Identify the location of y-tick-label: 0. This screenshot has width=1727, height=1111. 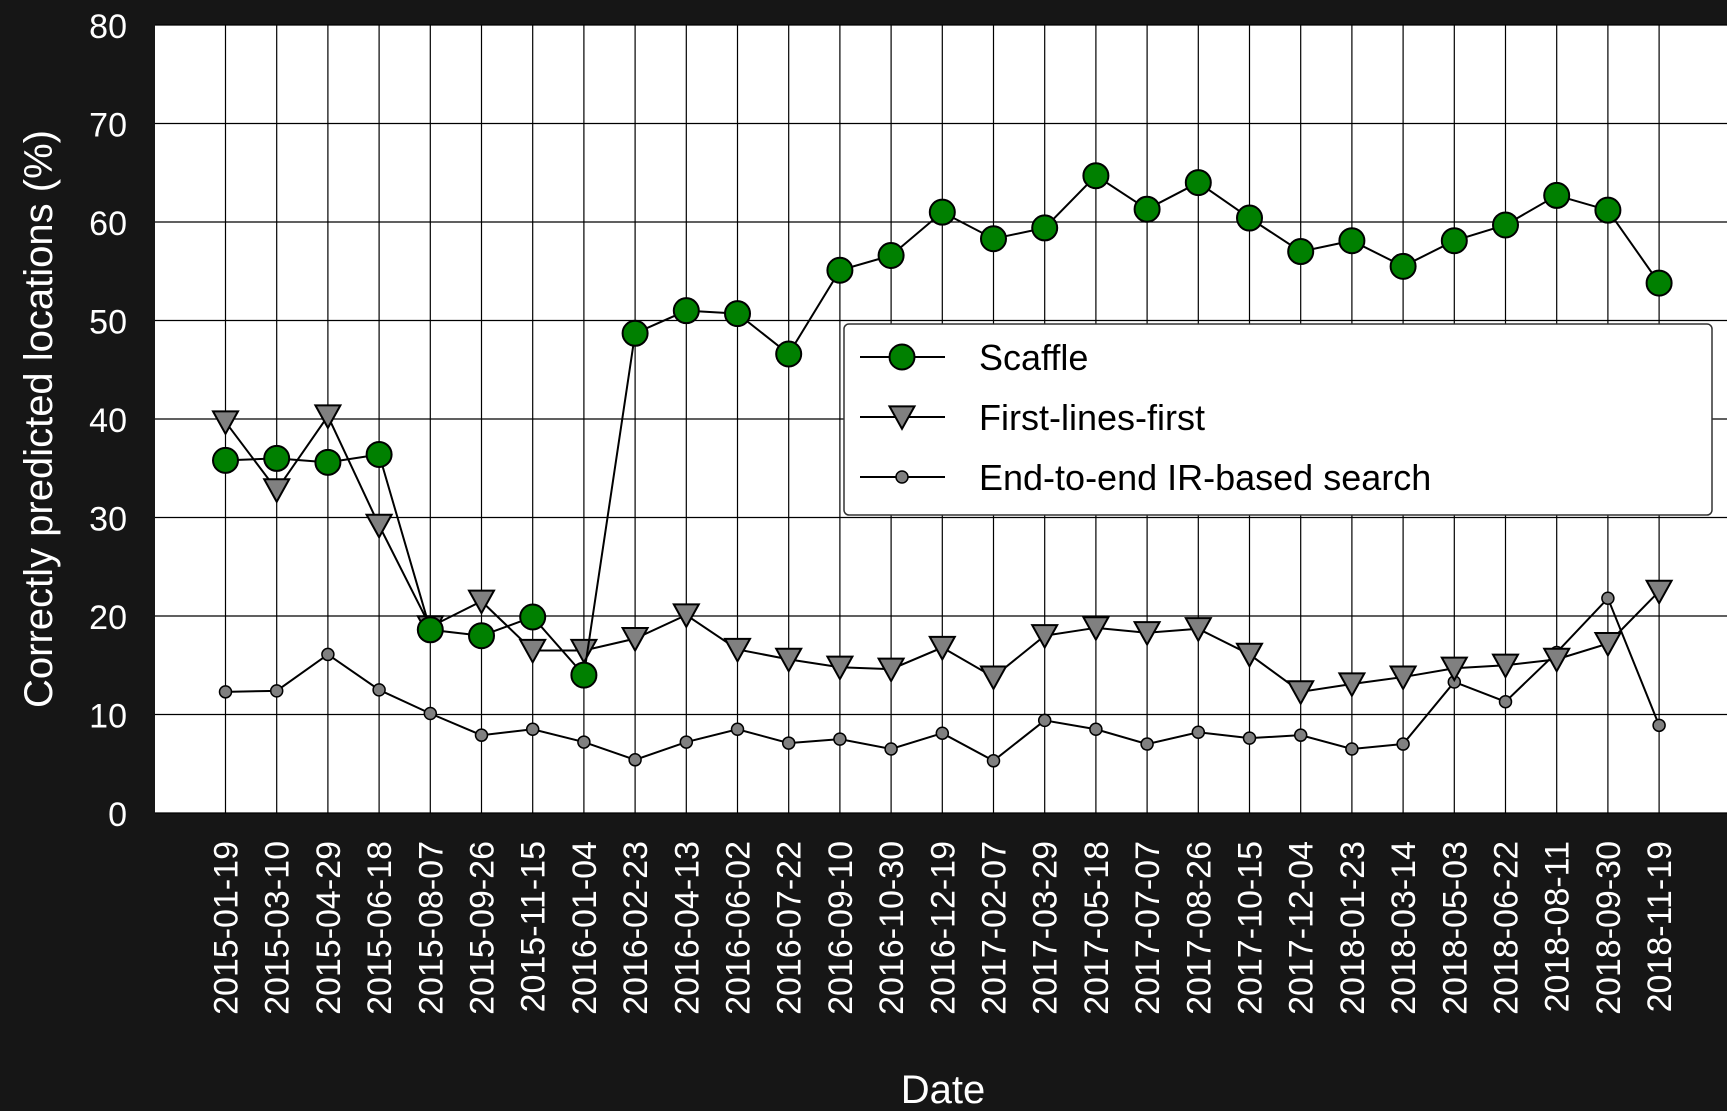
(117, 815).